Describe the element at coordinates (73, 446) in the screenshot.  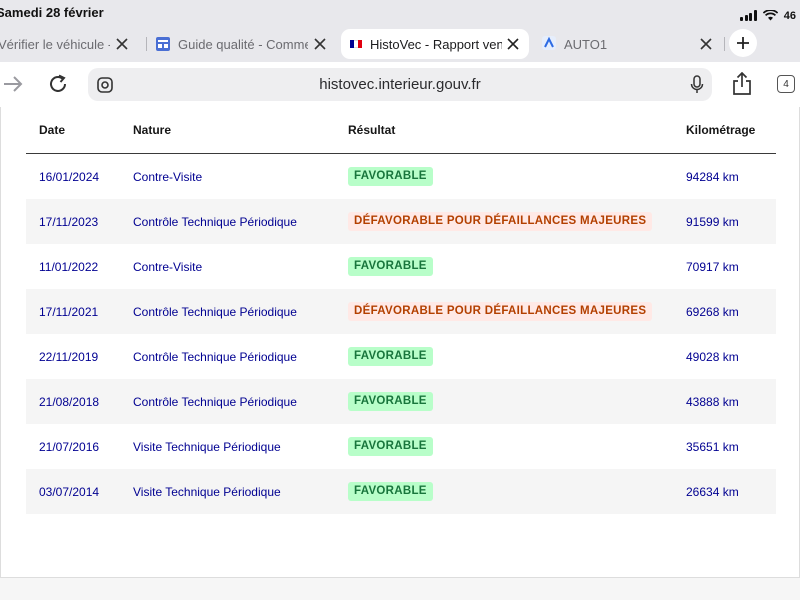
I see `cell-date: 21/07/2016` at that location.